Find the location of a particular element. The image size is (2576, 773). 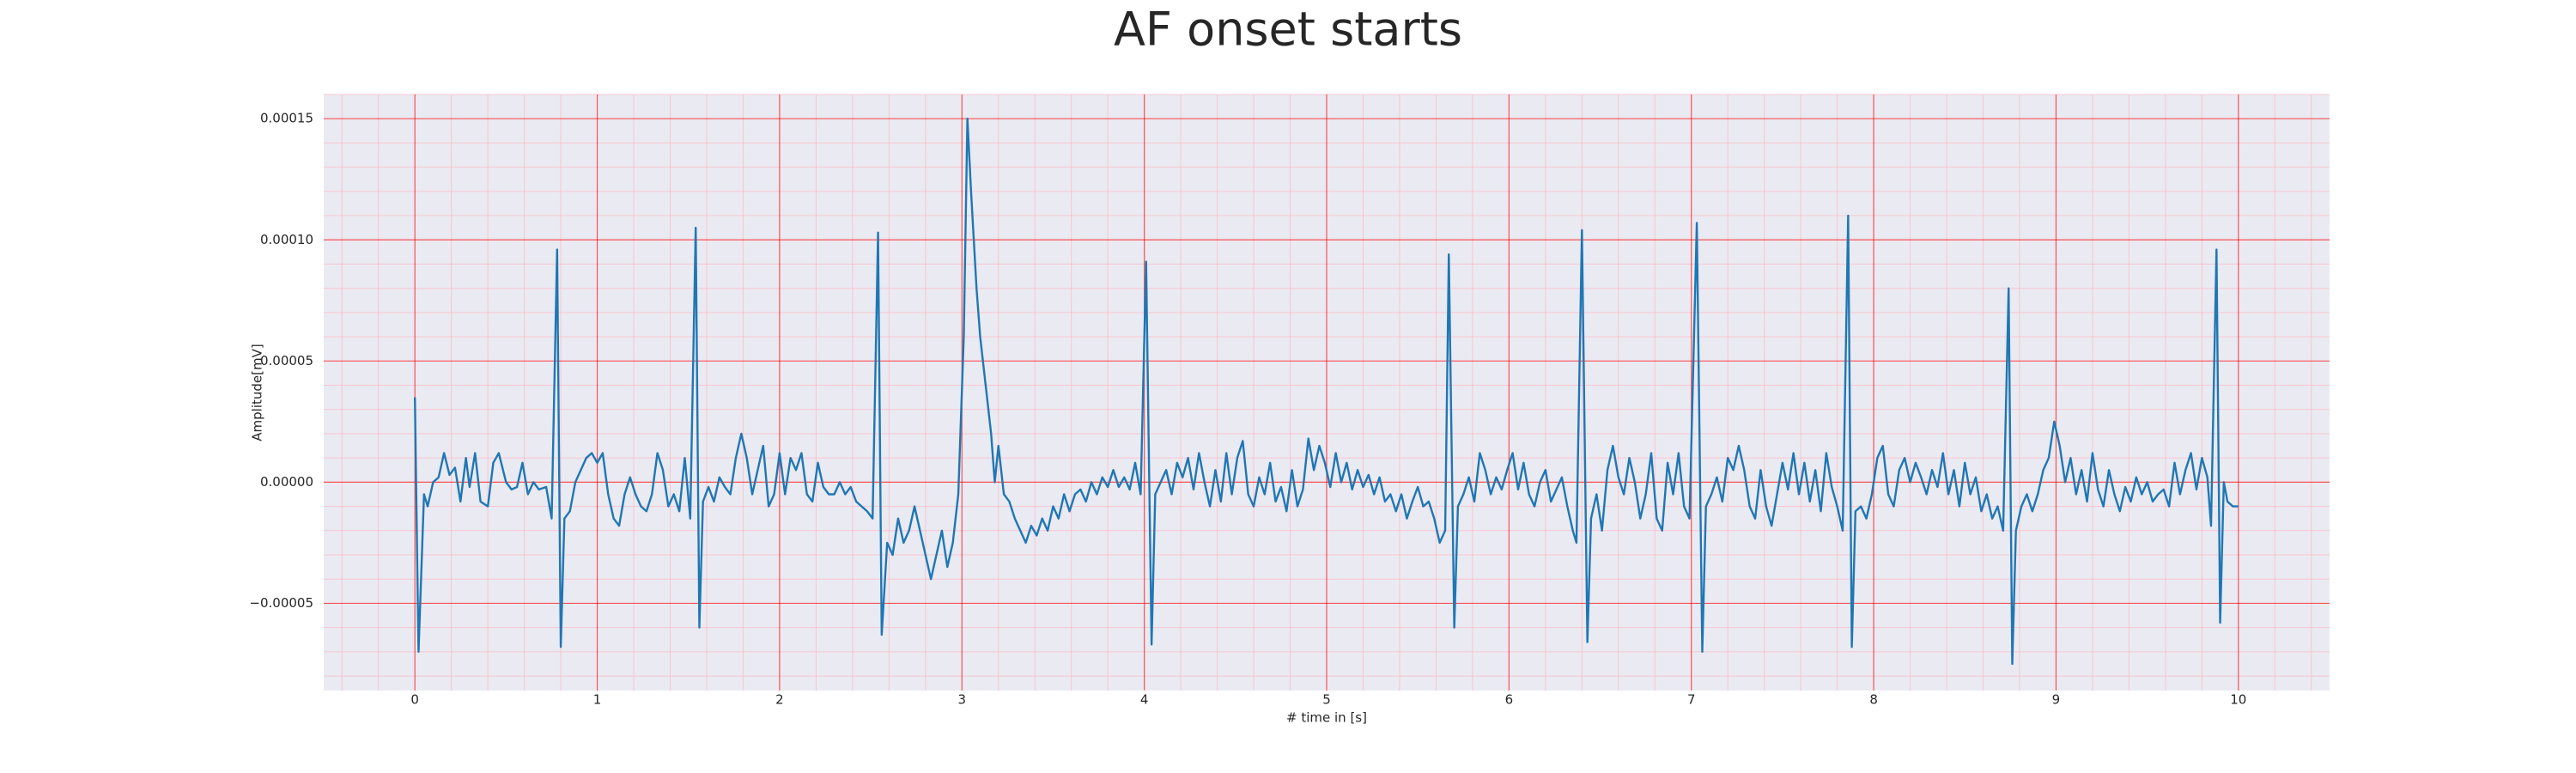

y-tick-label: 0.00010 is located at coordinates (286, 239).